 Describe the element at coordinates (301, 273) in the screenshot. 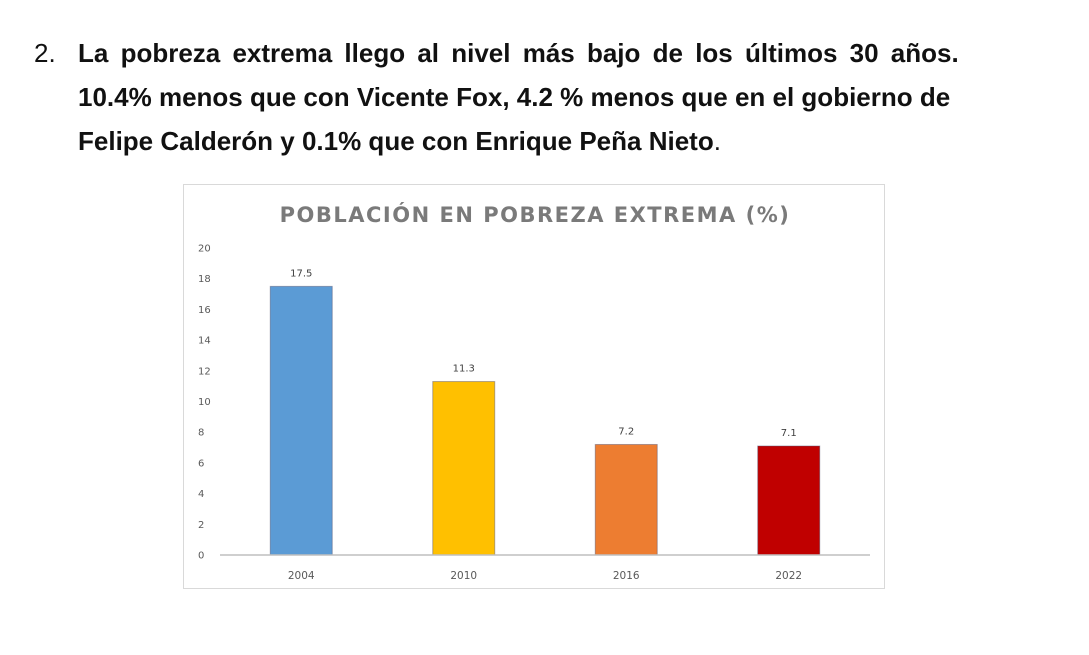

I see `data-label-2004: 17.5` at that location.